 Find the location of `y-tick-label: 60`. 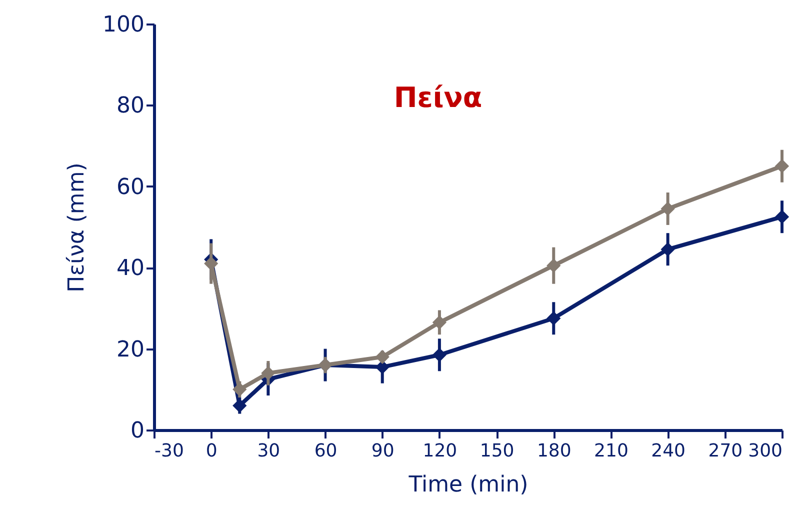

y-tick-label: 60 is located at coordinates (130, 187).